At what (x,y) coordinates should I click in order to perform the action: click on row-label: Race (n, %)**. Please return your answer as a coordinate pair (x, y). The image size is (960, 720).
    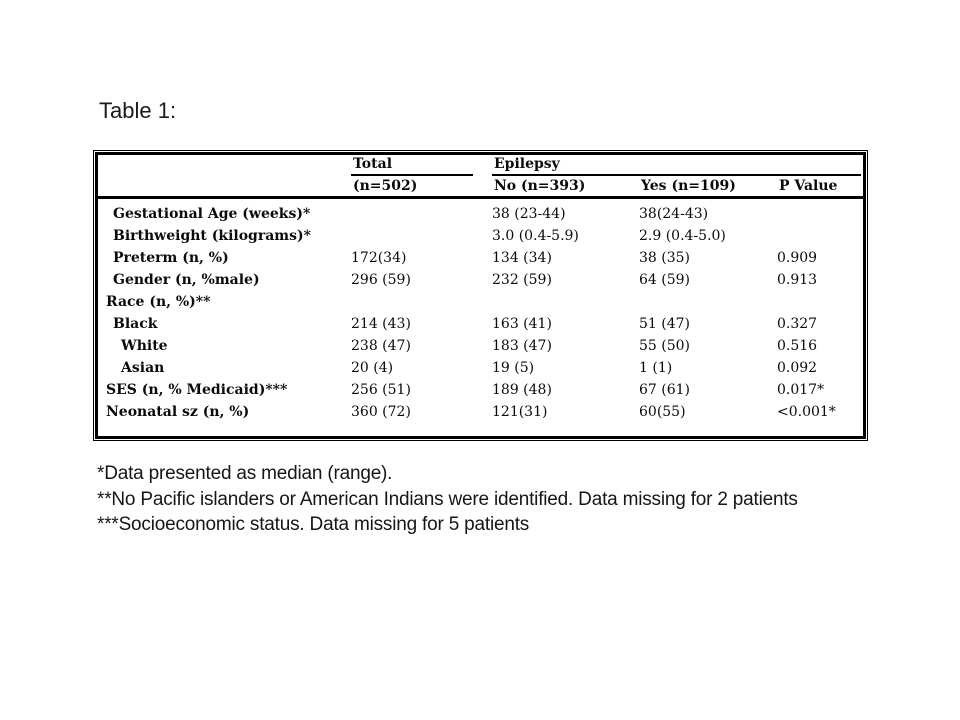
    Looking at the image, I should click on (158, 302).